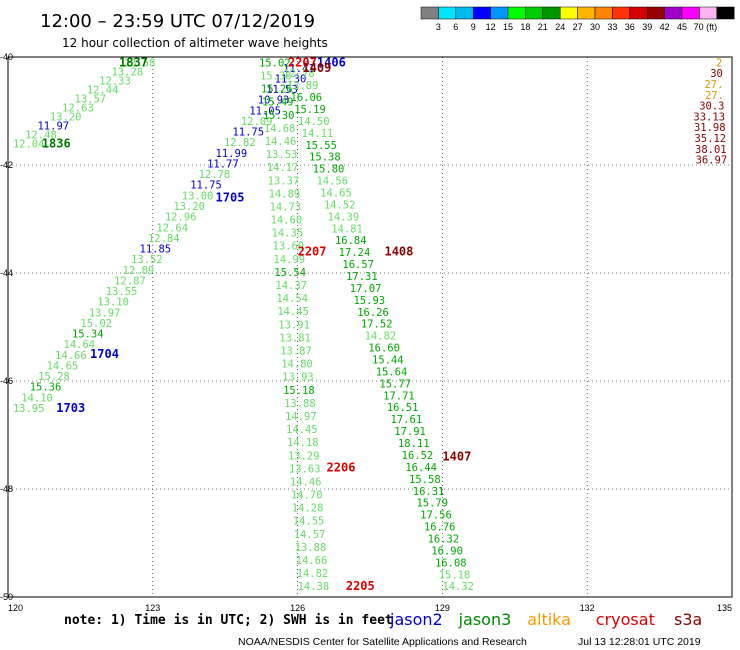 The image size is (740, 650). I want to click on wave-height-label: 14.81, so click(347, 229).